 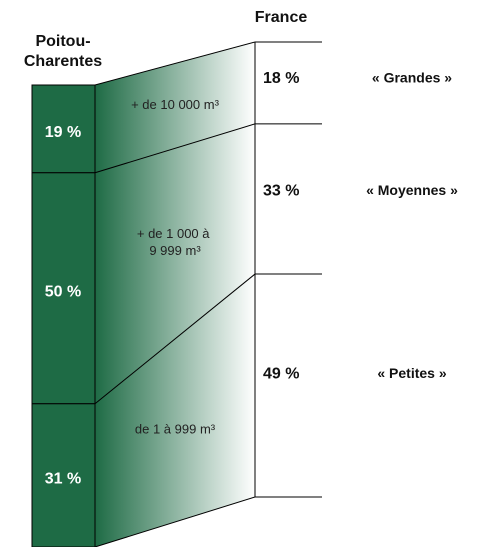 What do you see at coordinates (412, 190) in the screenshot?
I see `legend-label: « Moyennes »` at bounding box center [412, 190].